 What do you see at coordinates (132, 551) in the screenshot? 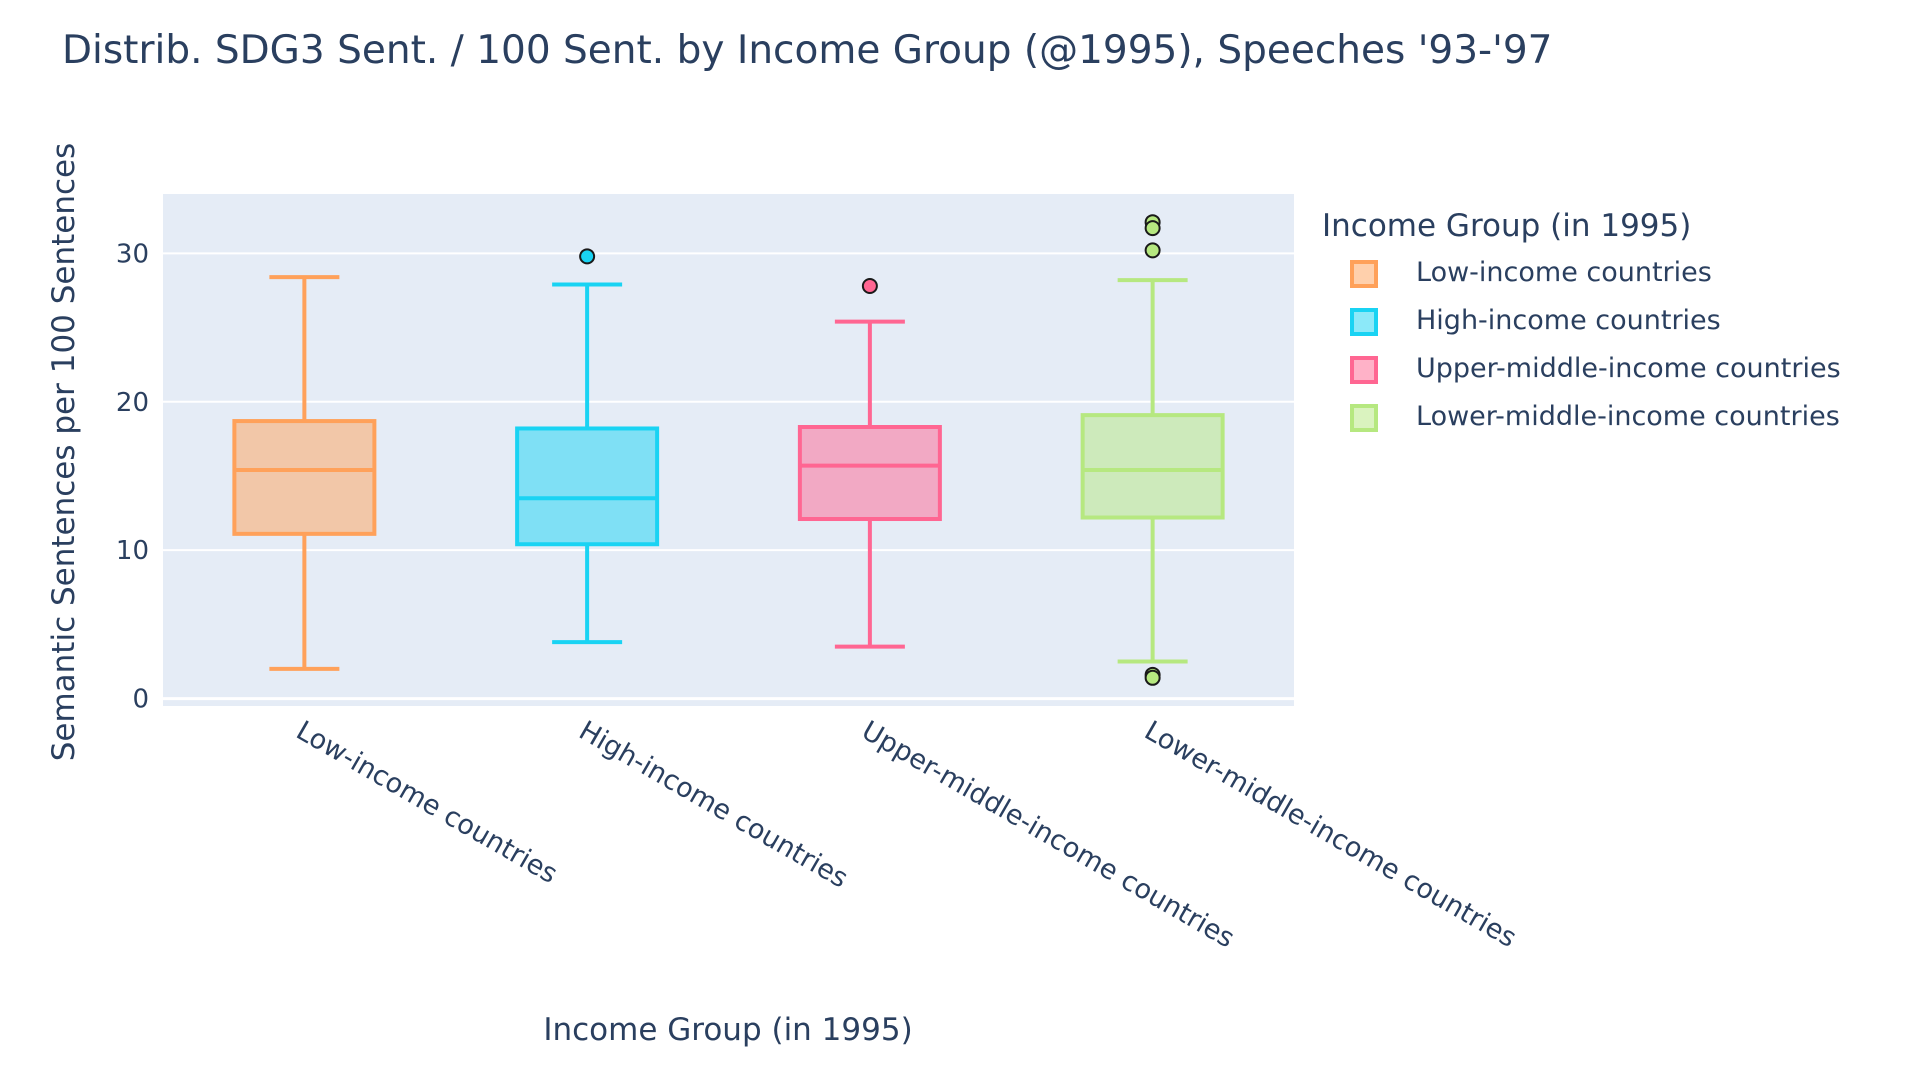
I see `y-tick-label: 10` at bounding box center [132, 551].